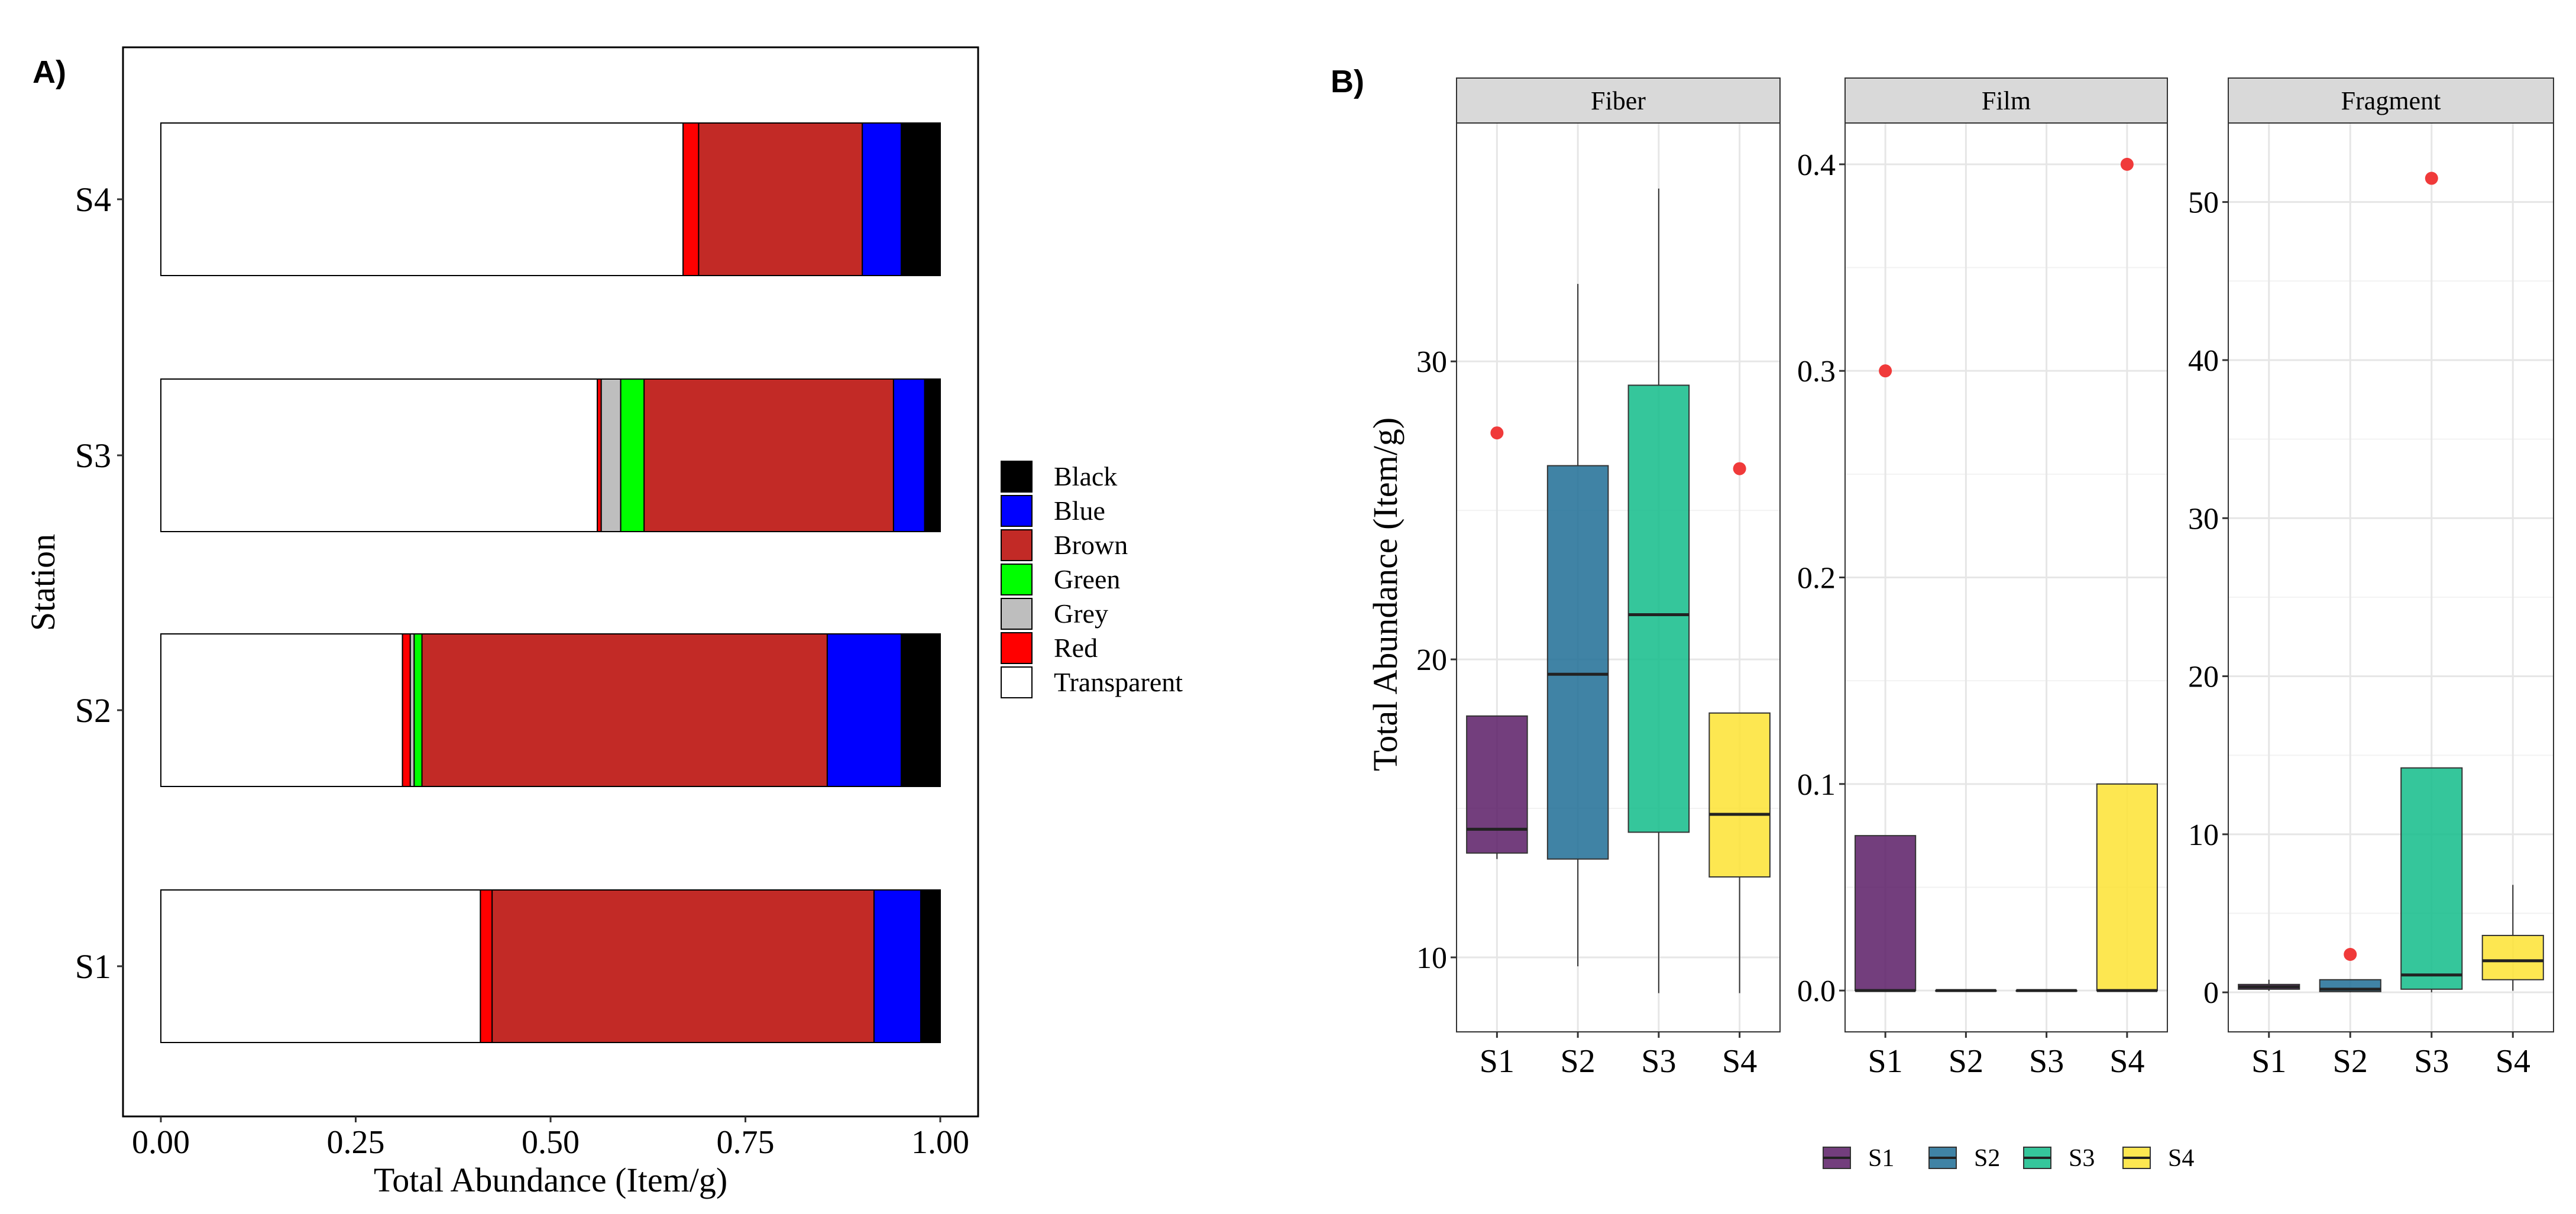 The image size is (2576, 1214). What do you see at coordinates (921, 710) in the screenshot?
I see `bar-segment-s2-black` at bounding box center [921, 710].